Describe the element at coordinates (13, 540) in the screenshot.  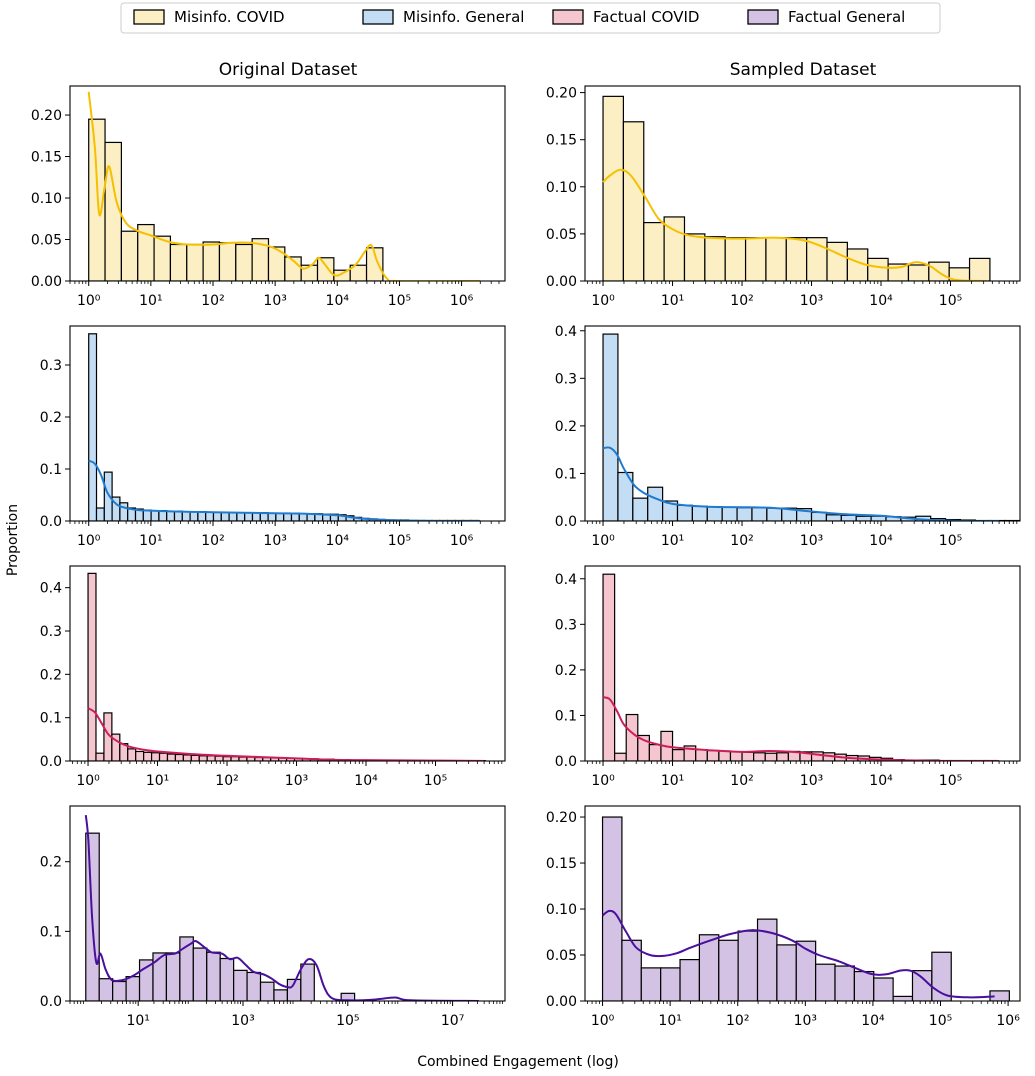
I see `y-axis-label: Proportion` at that location.